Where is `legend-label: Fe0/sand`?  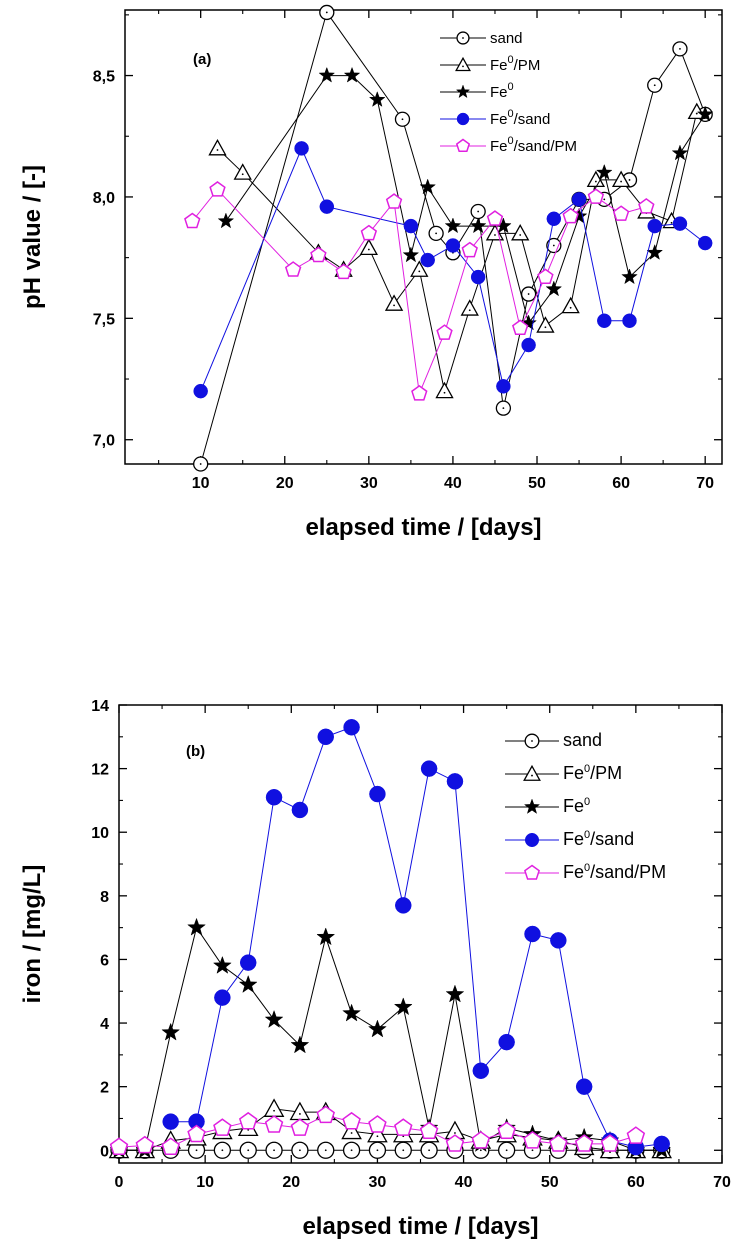 legend-label: Fe0/sand is located at coordinates (520, 118).